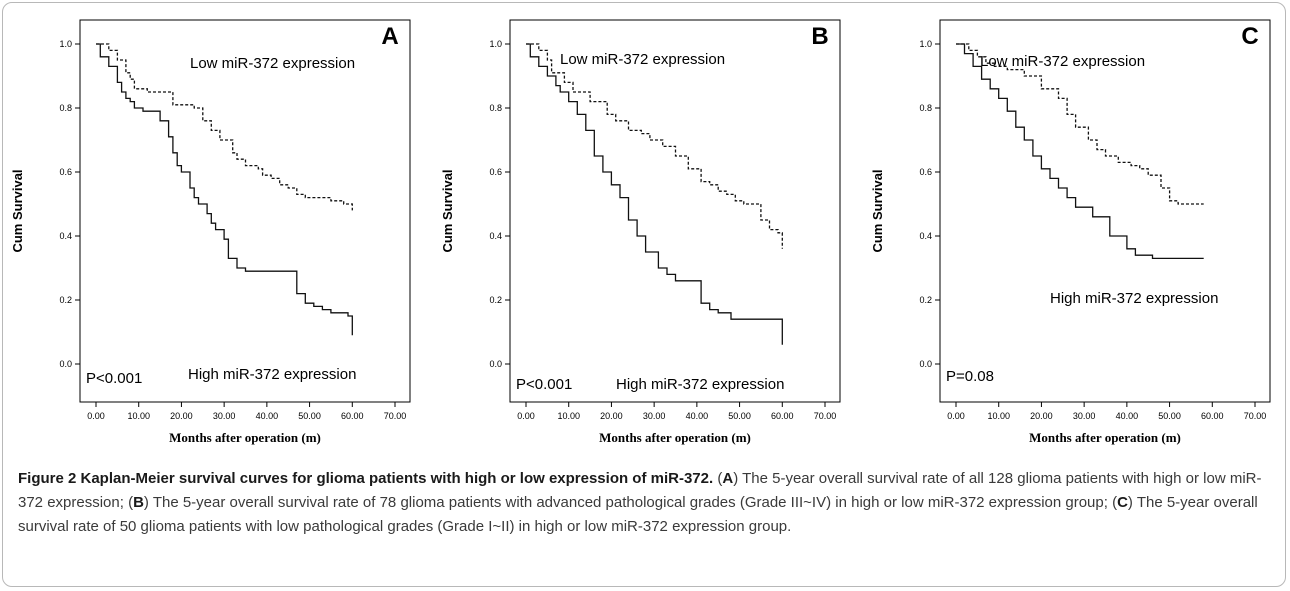 The height and width of the screenshot is (591, 1290). What do you see at coordinates (970, 376) in the screenshot?
I see `p-value: P=0.08` at bounding box center [970, 376].